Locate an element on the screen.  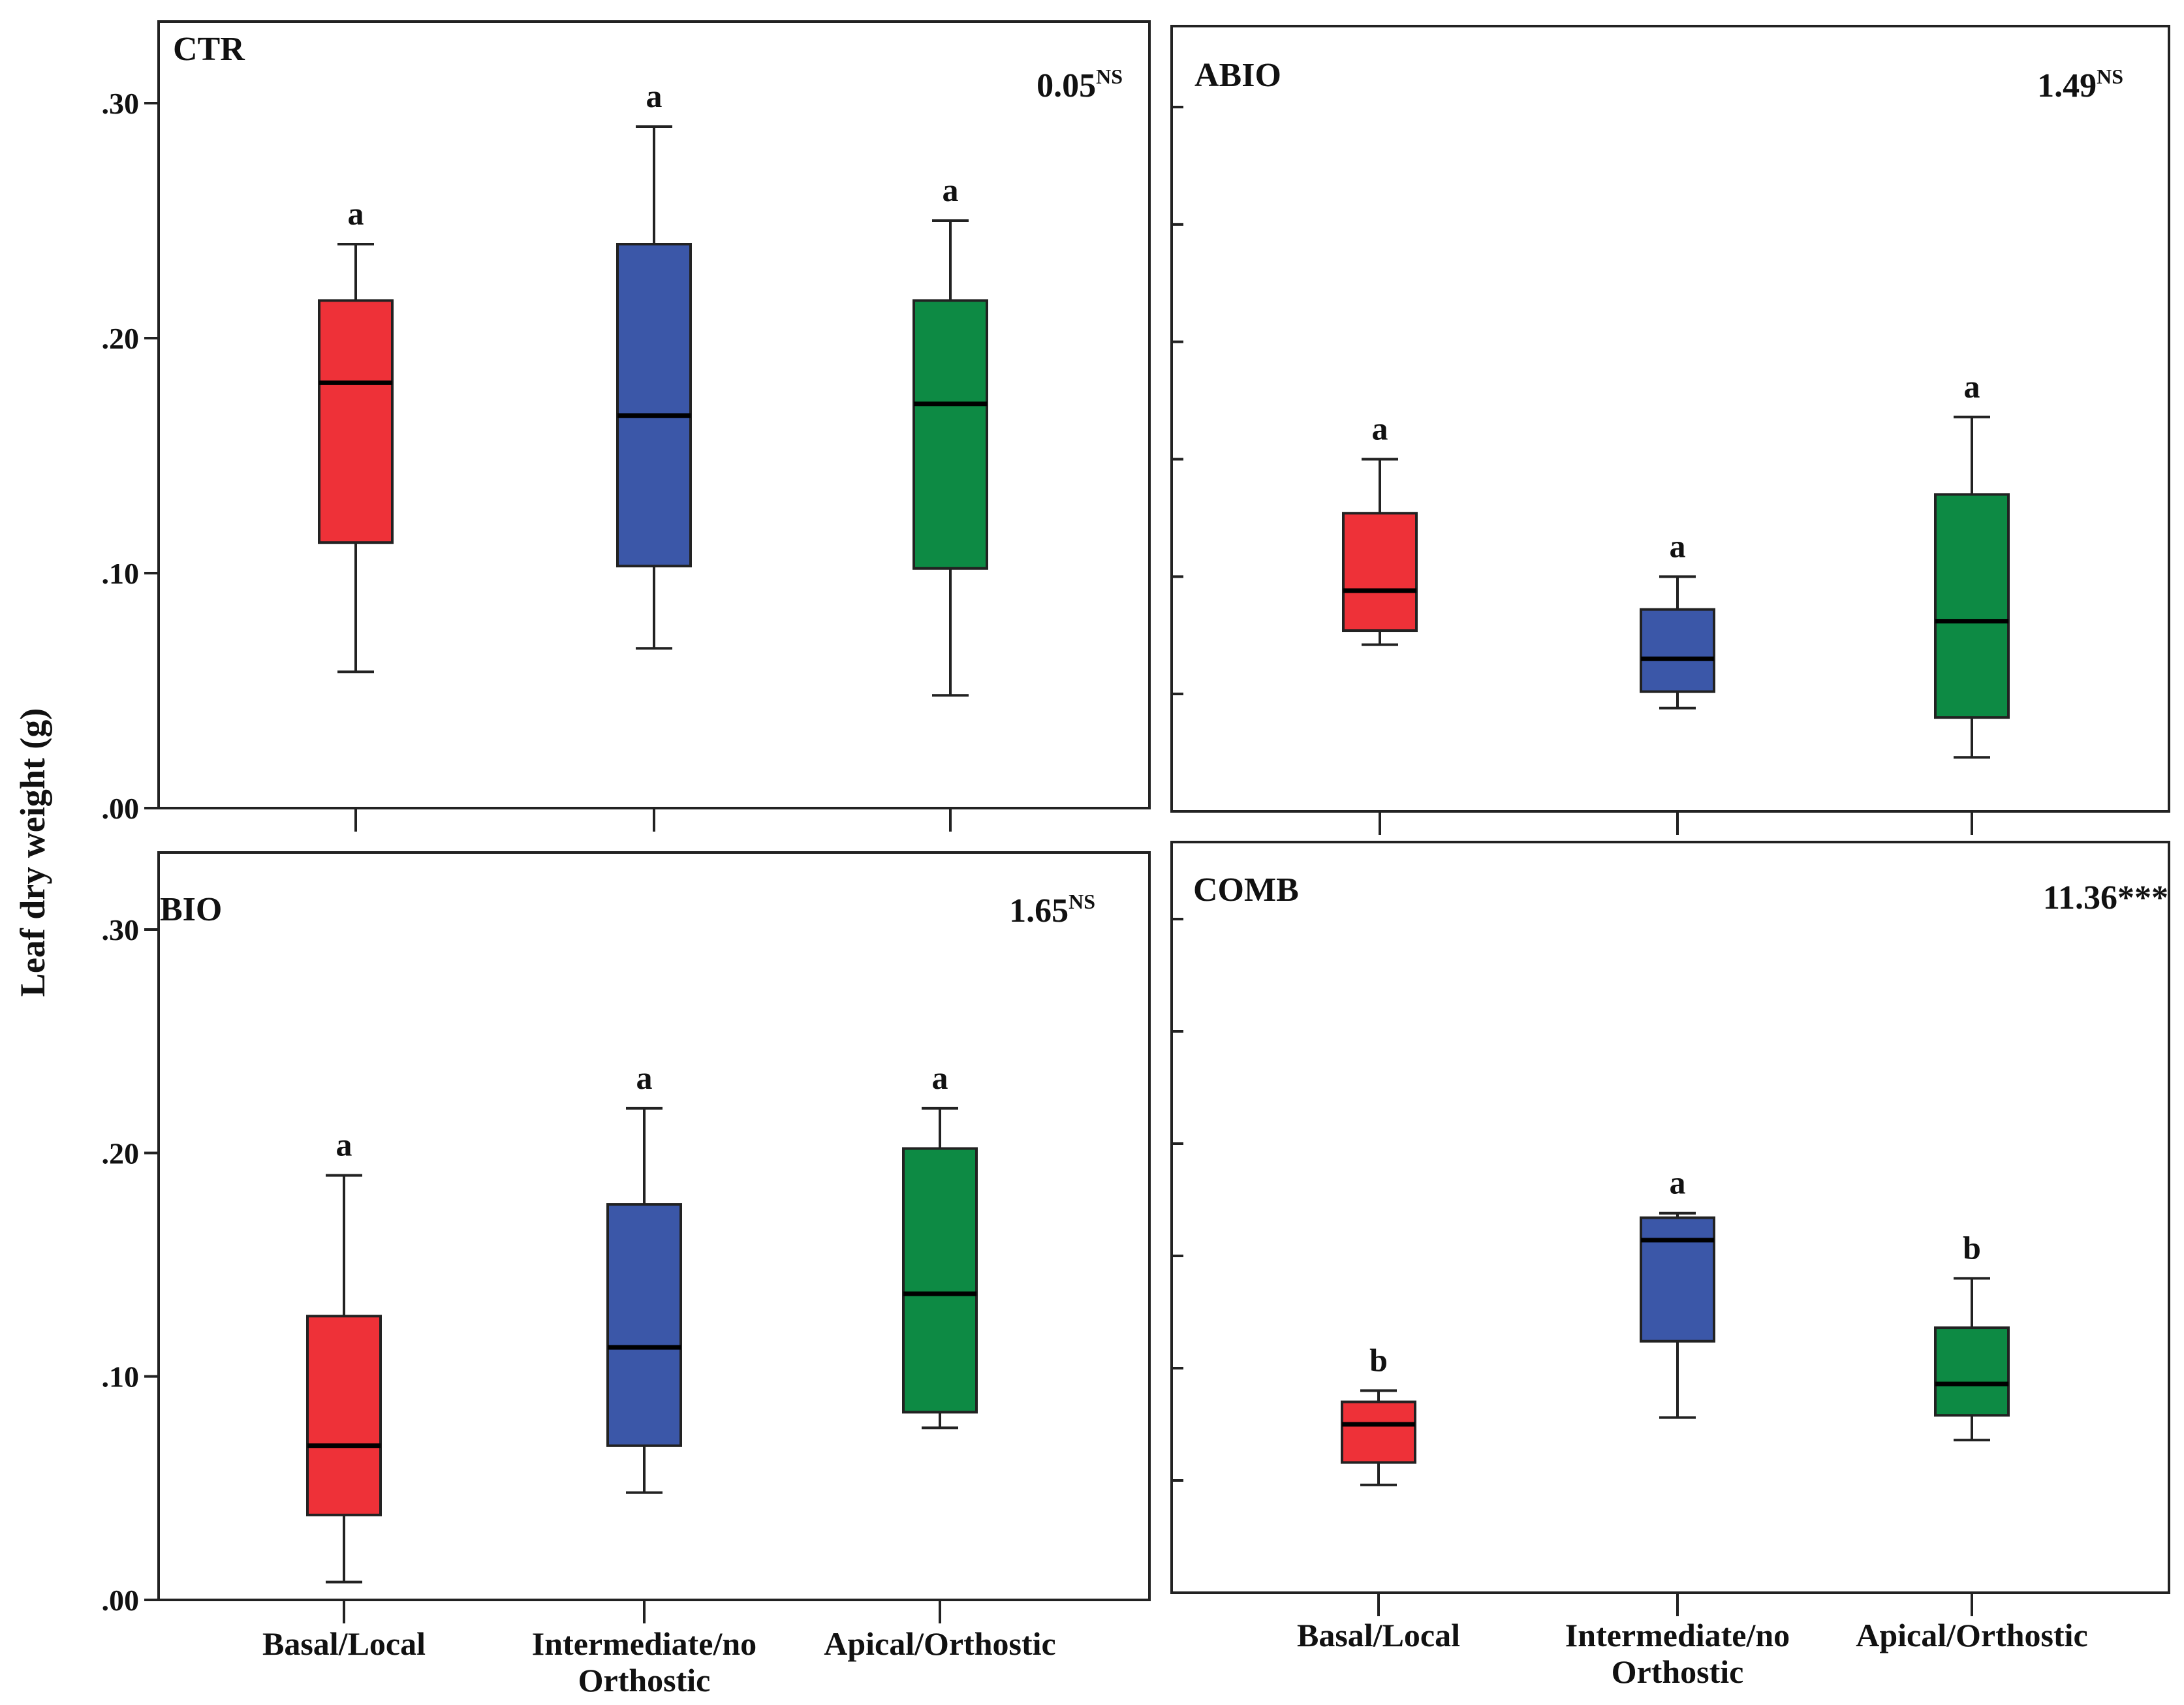
box-basal: b is located at coordinates (1379, 1413).